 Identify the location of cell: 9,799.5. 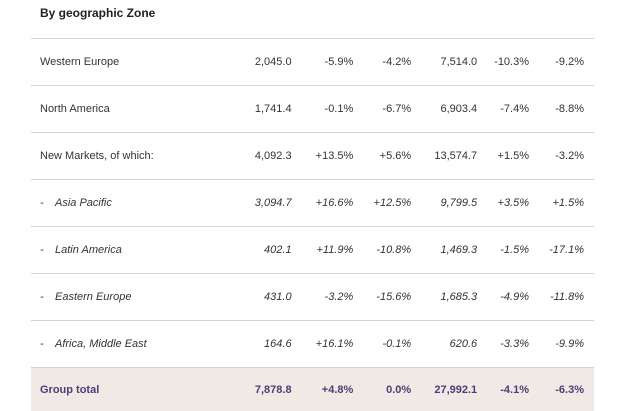
(454, 203).